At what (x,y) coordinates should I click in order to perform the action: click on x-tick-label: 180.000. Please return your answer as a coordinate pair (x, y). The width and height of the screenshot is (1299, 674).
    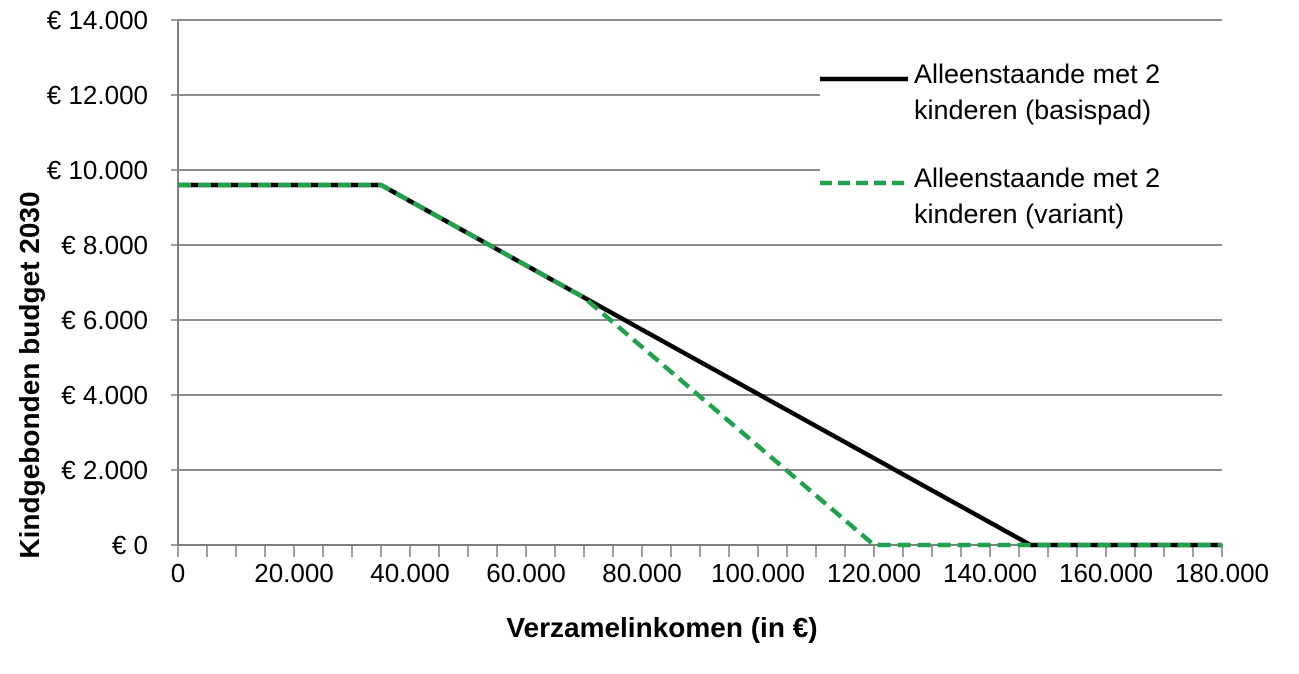
    Looking at the image, I should click on (1222, 573).